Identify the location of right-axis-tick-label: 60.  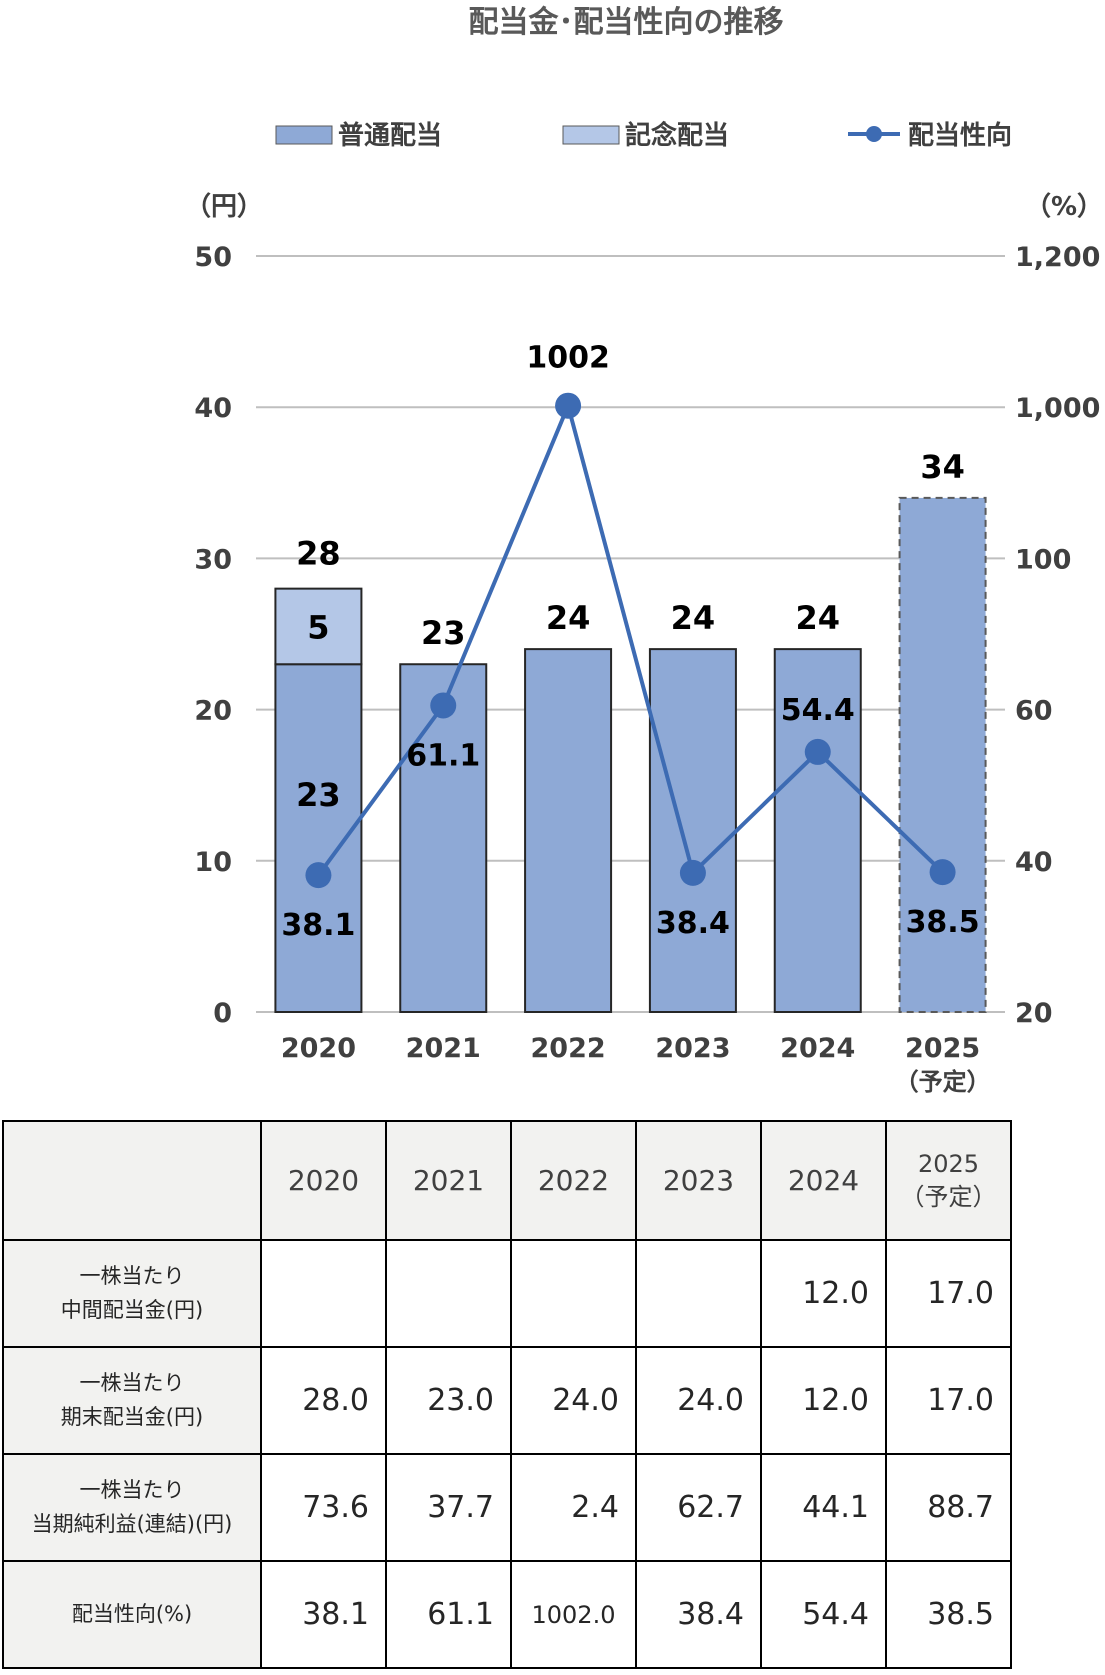
(1034, 711).